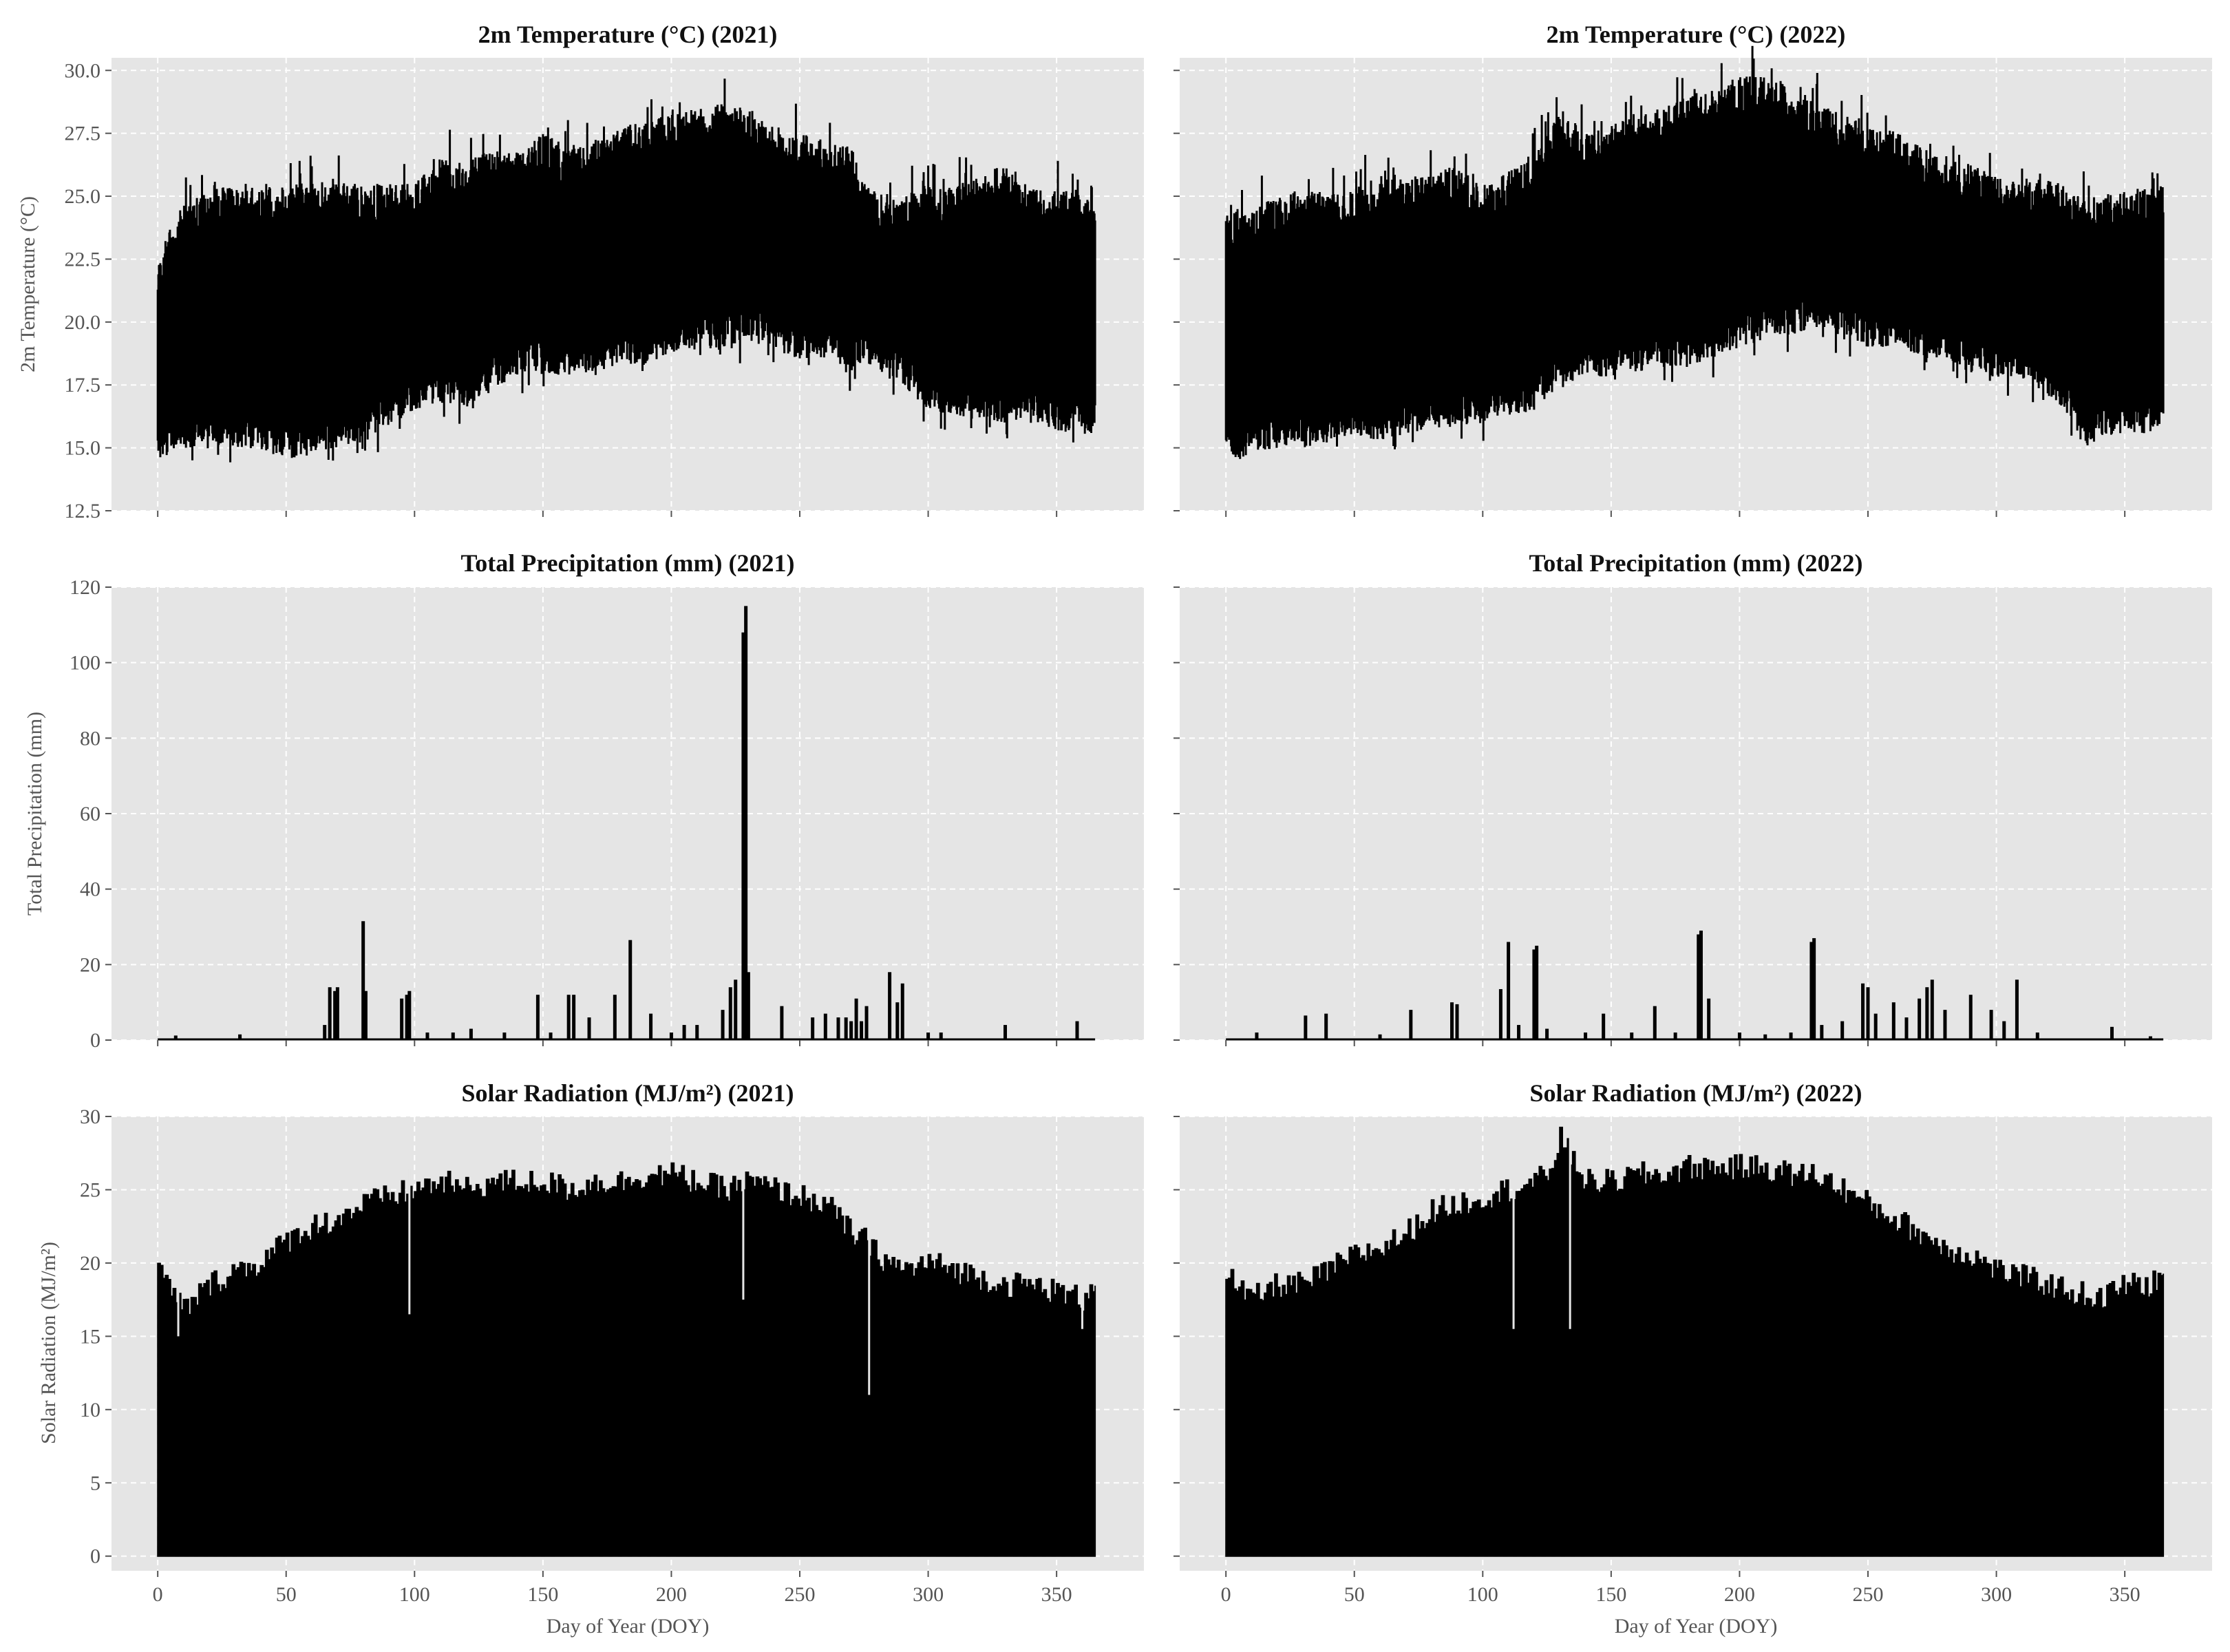  What do you see at coordinates (83, 385) in the screenshot?
I see `y-tick-label: 17.5` at bounding box center [83, 385].